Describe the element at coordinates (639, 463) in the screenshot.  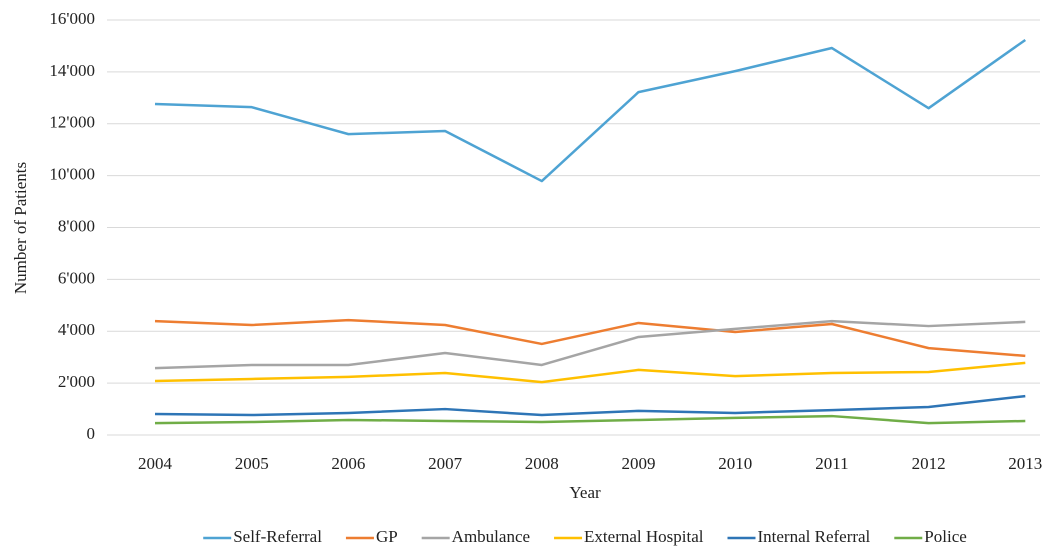
I see `x-tick-label: 2009` at that location.